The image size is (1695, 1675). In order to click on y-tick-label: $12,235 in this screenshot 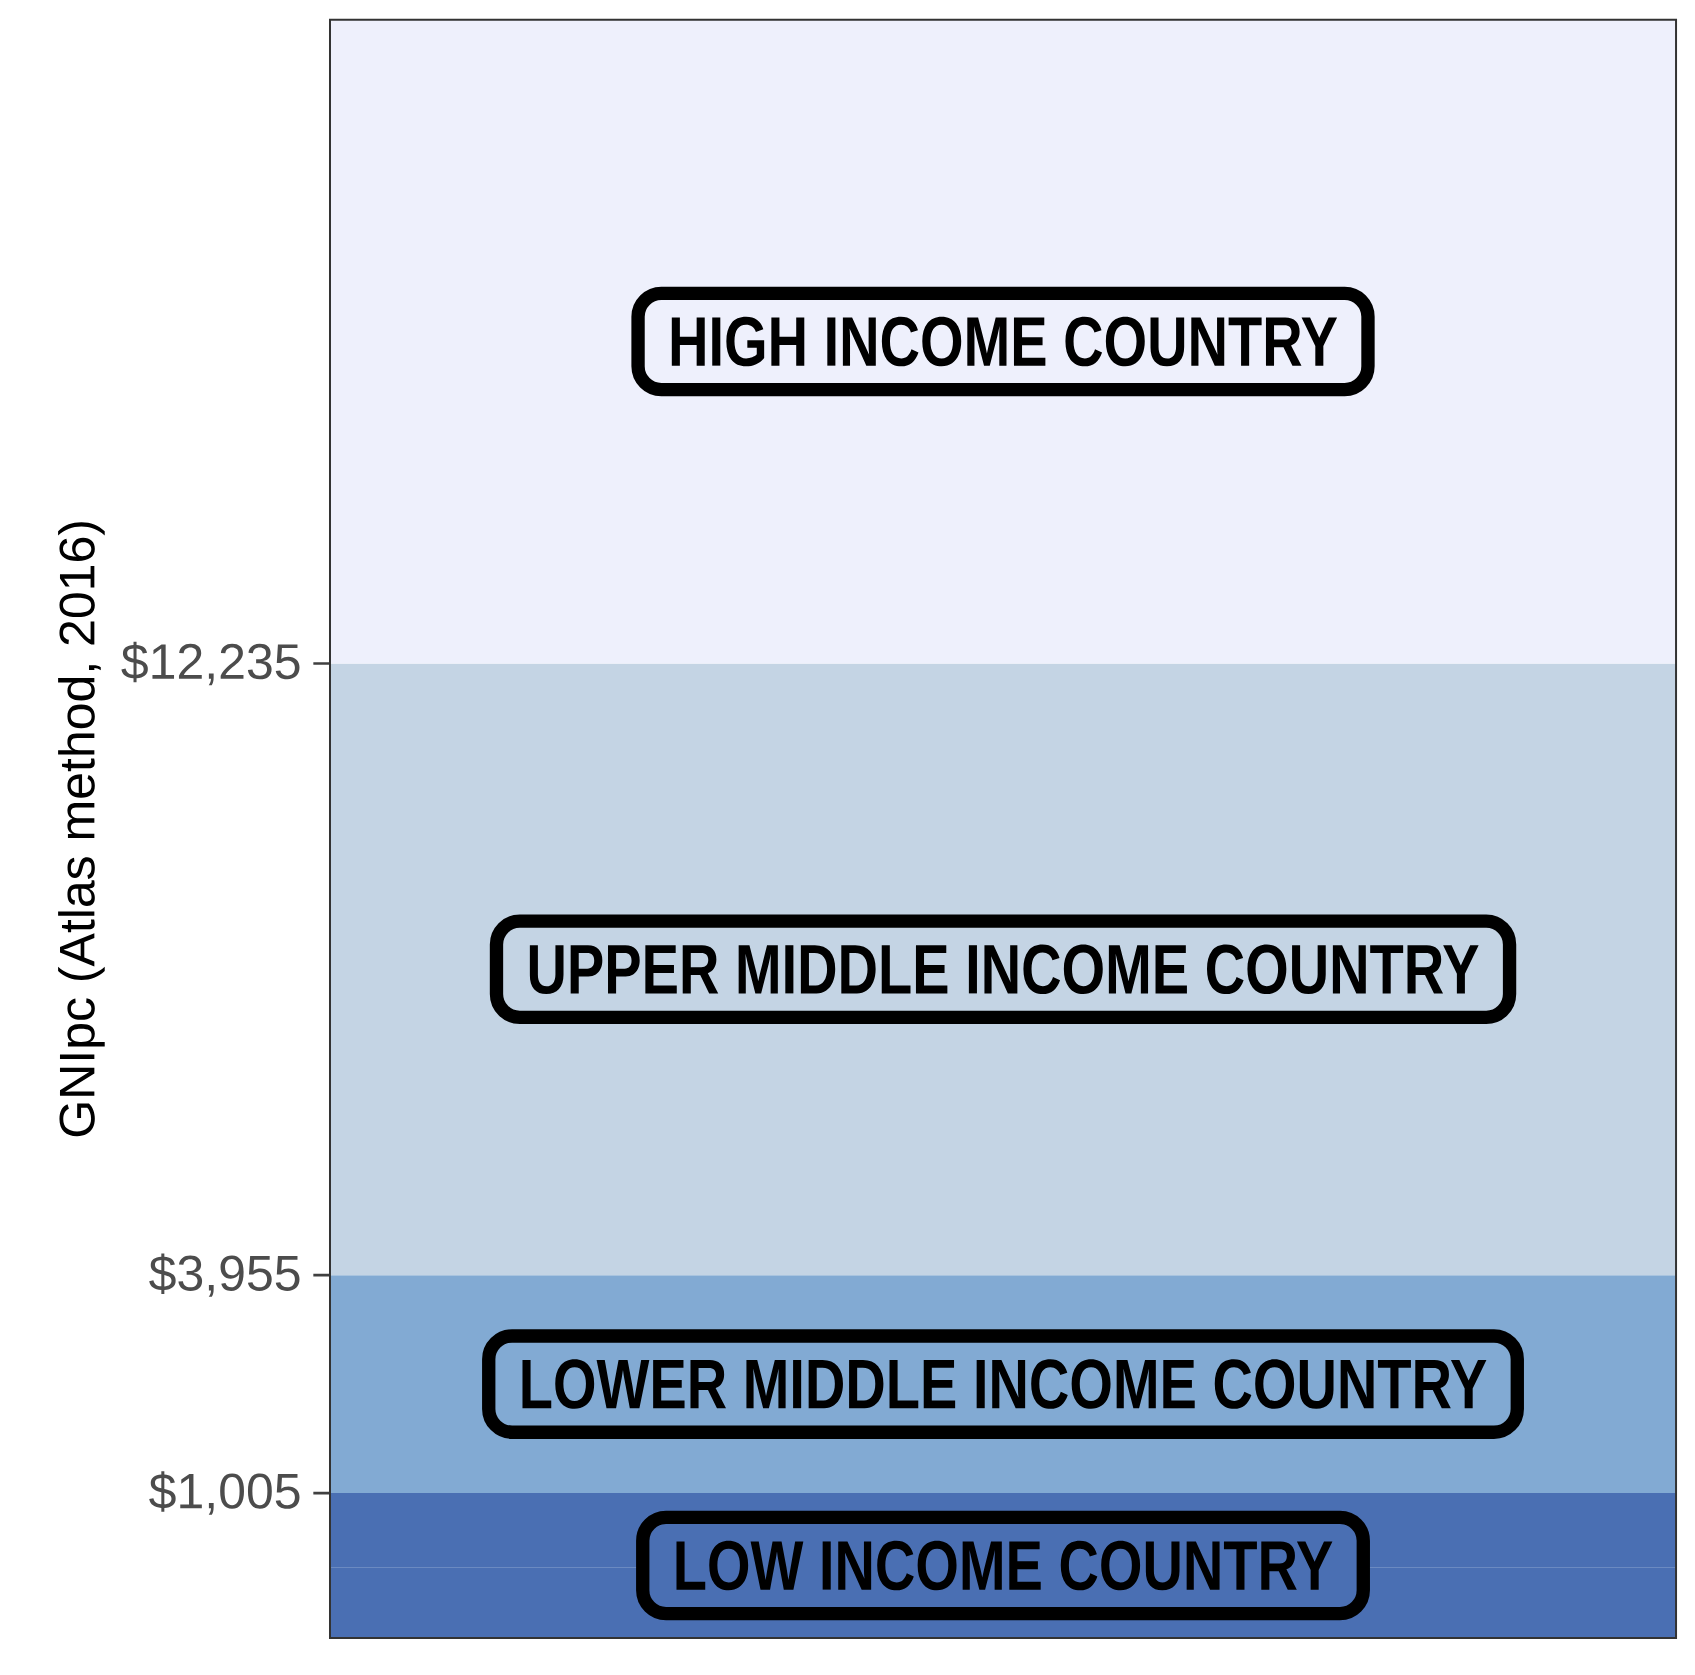, I will do `click(210, 663)`.